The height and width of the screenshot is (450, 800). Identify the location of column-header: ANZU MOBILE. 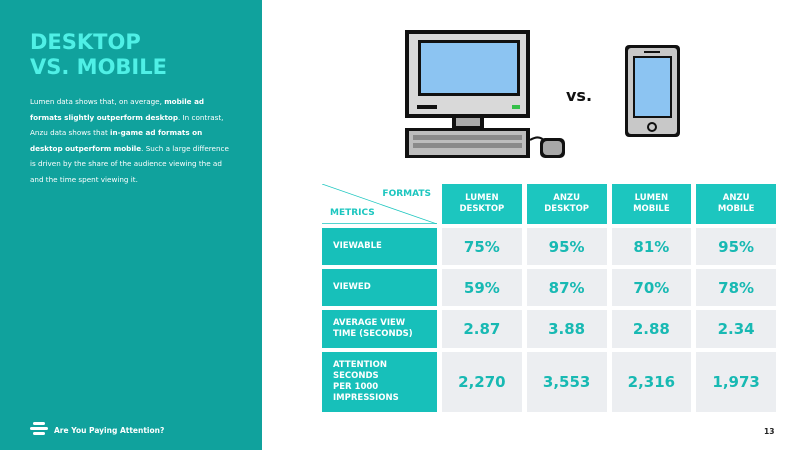
(736, 204).